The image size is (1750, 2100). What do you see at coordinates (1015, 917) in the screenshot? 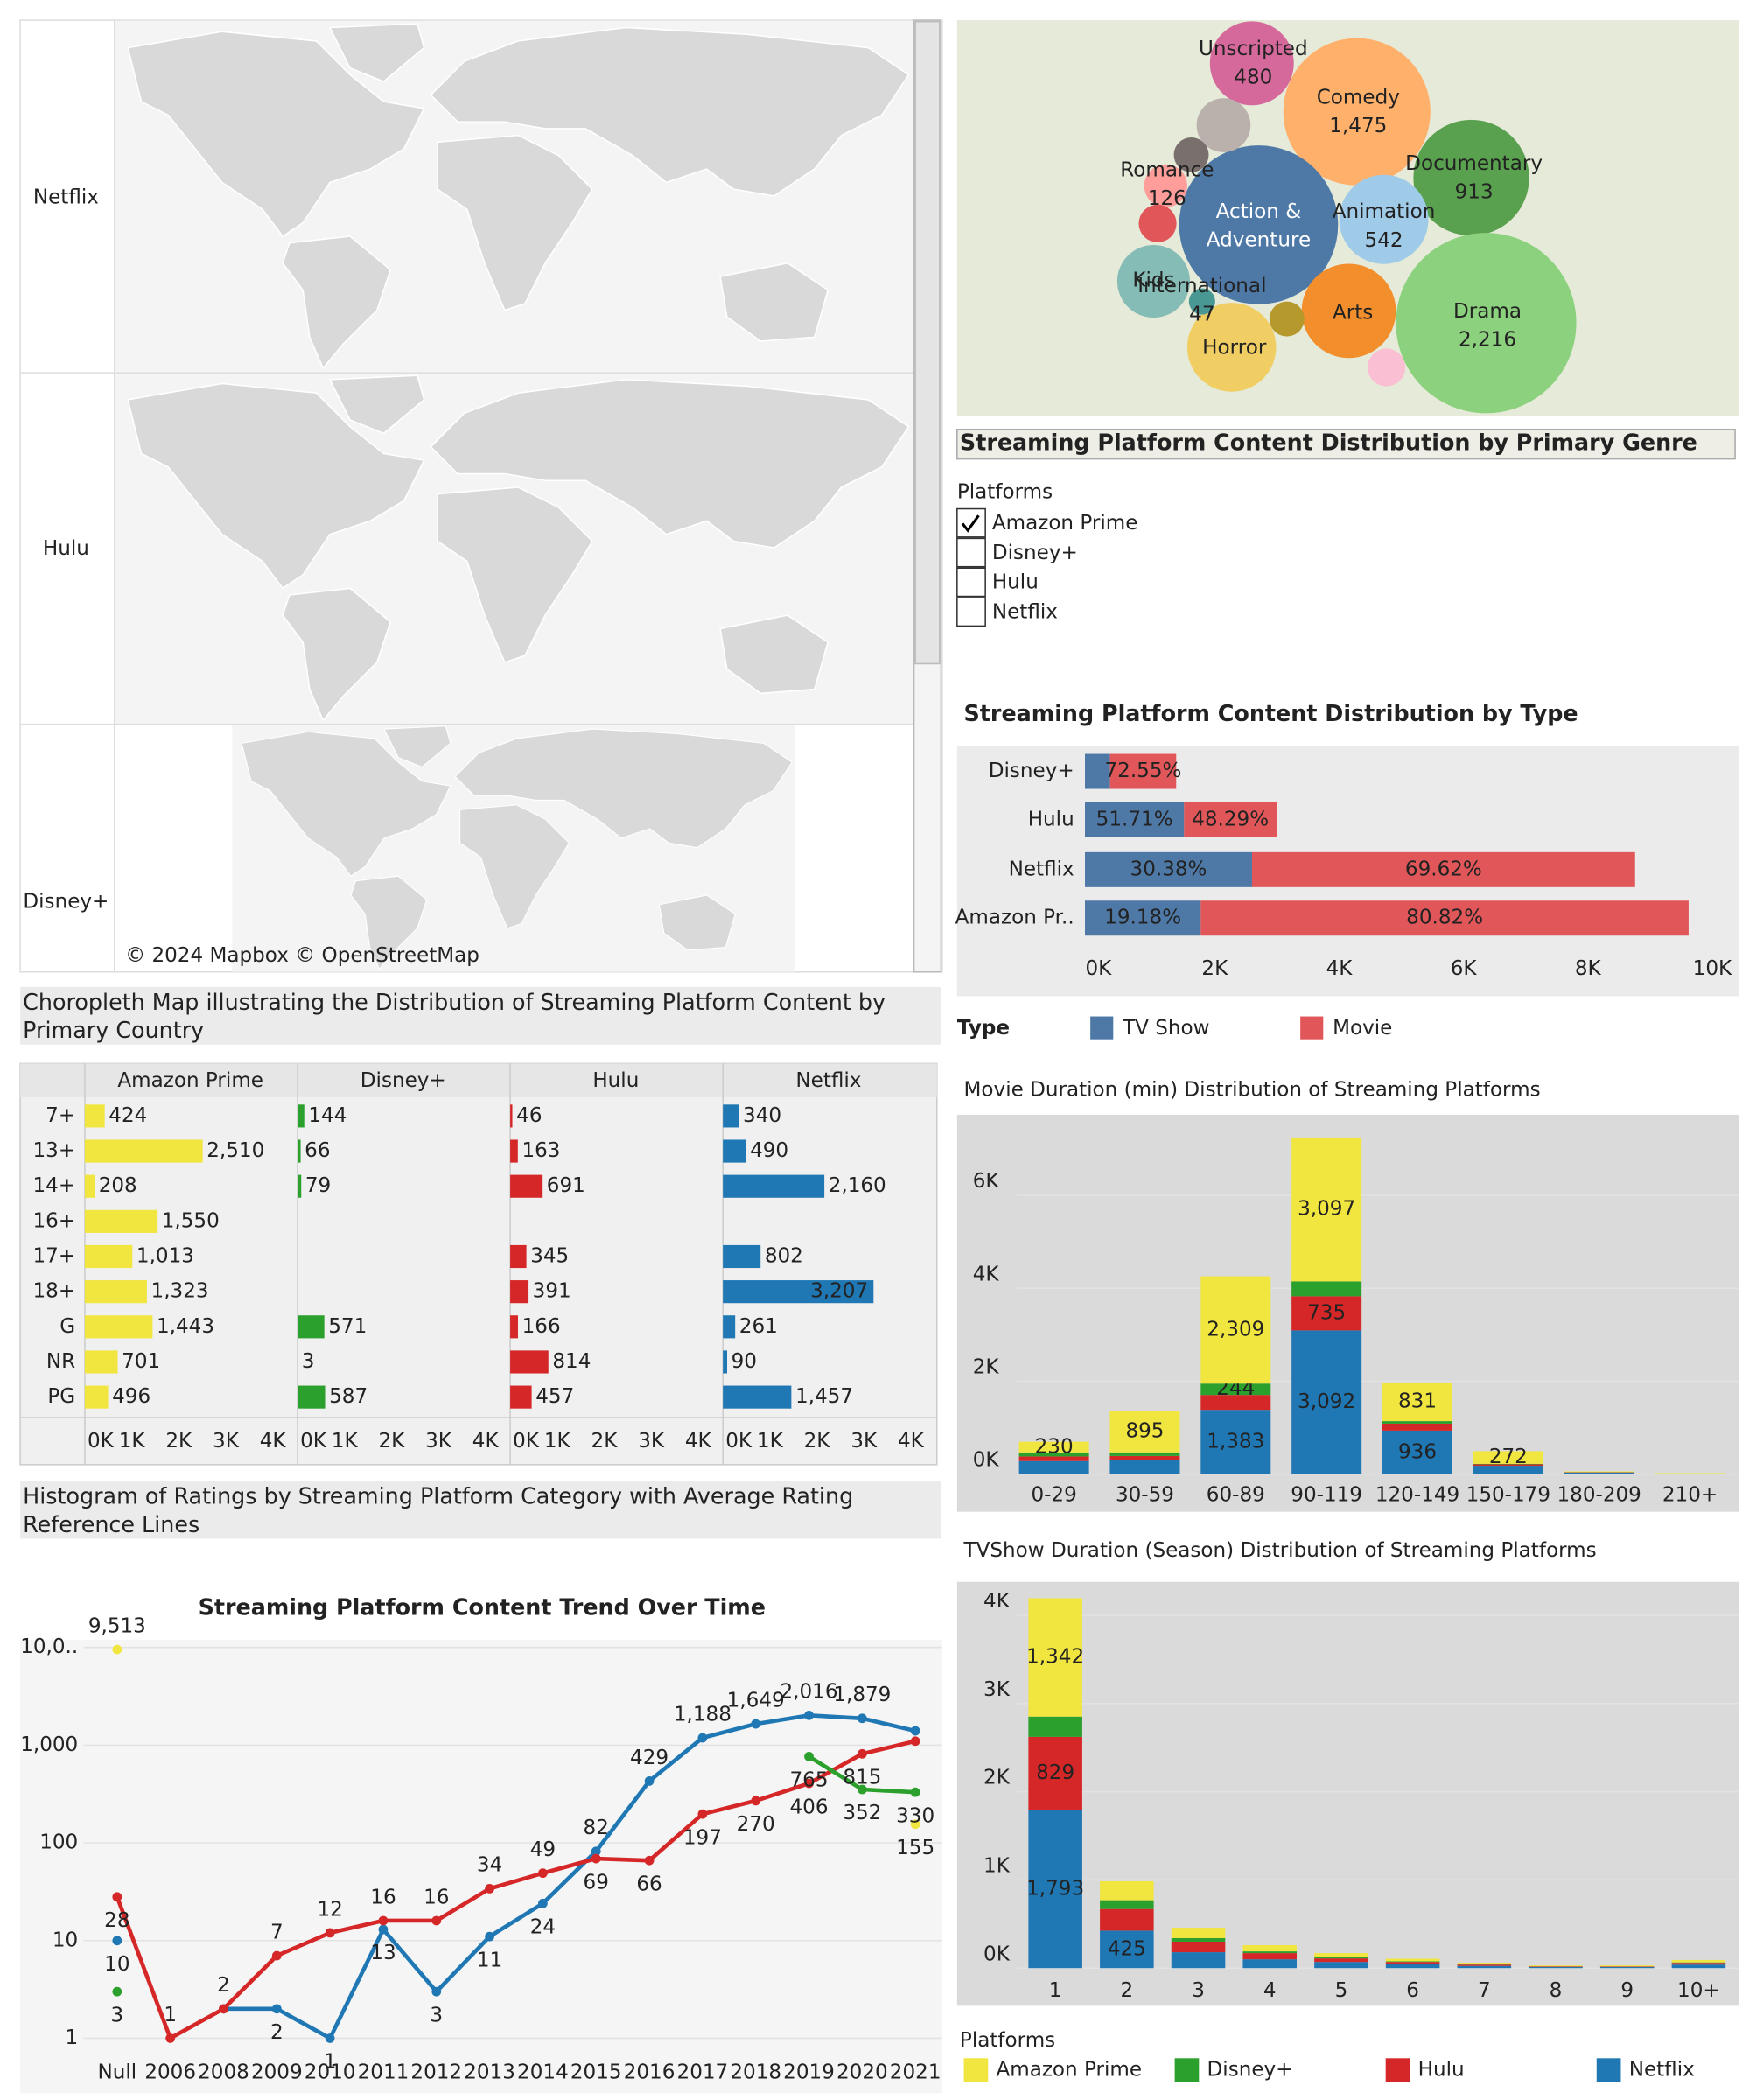
I see `y-tick-label: Amazon Pr..` at bounding box center [1015, 917].